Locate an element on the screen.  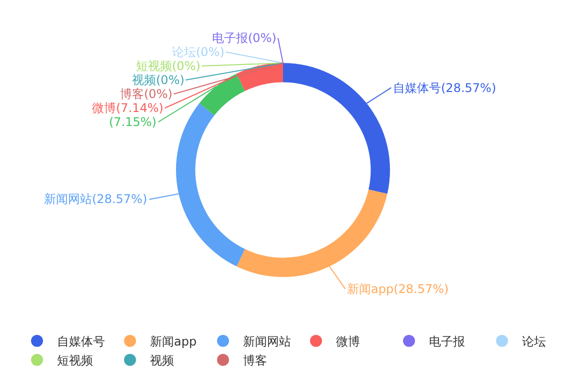
category-label: 博客(0%) is located at coordinates (146, 94).